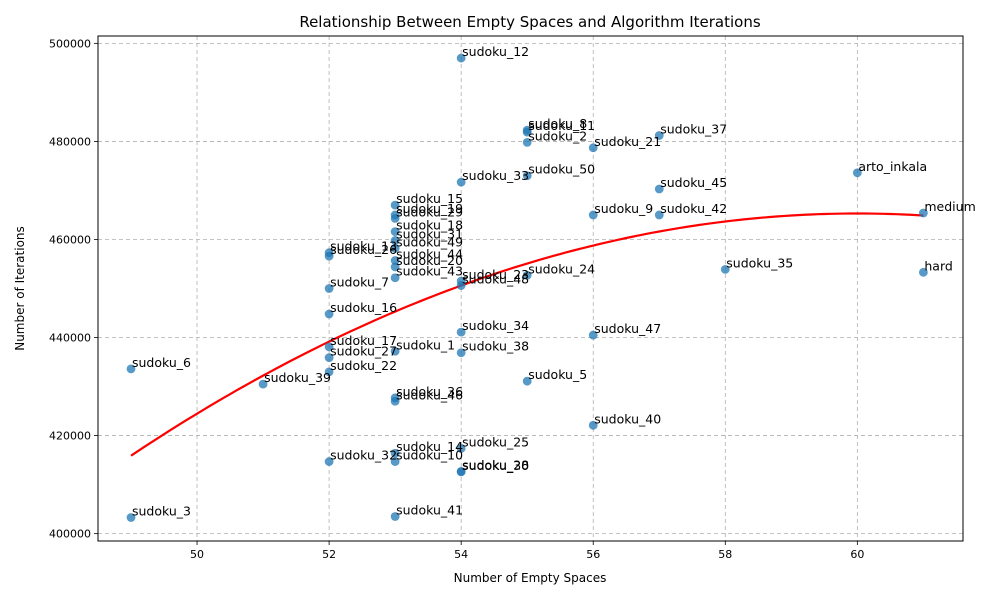 This screenshot has width=1000, height=600. What do you see at coordinates (561, 169) in the screenshot?
I see `point-label: sudoku_50` at bounding box center [561, 169].